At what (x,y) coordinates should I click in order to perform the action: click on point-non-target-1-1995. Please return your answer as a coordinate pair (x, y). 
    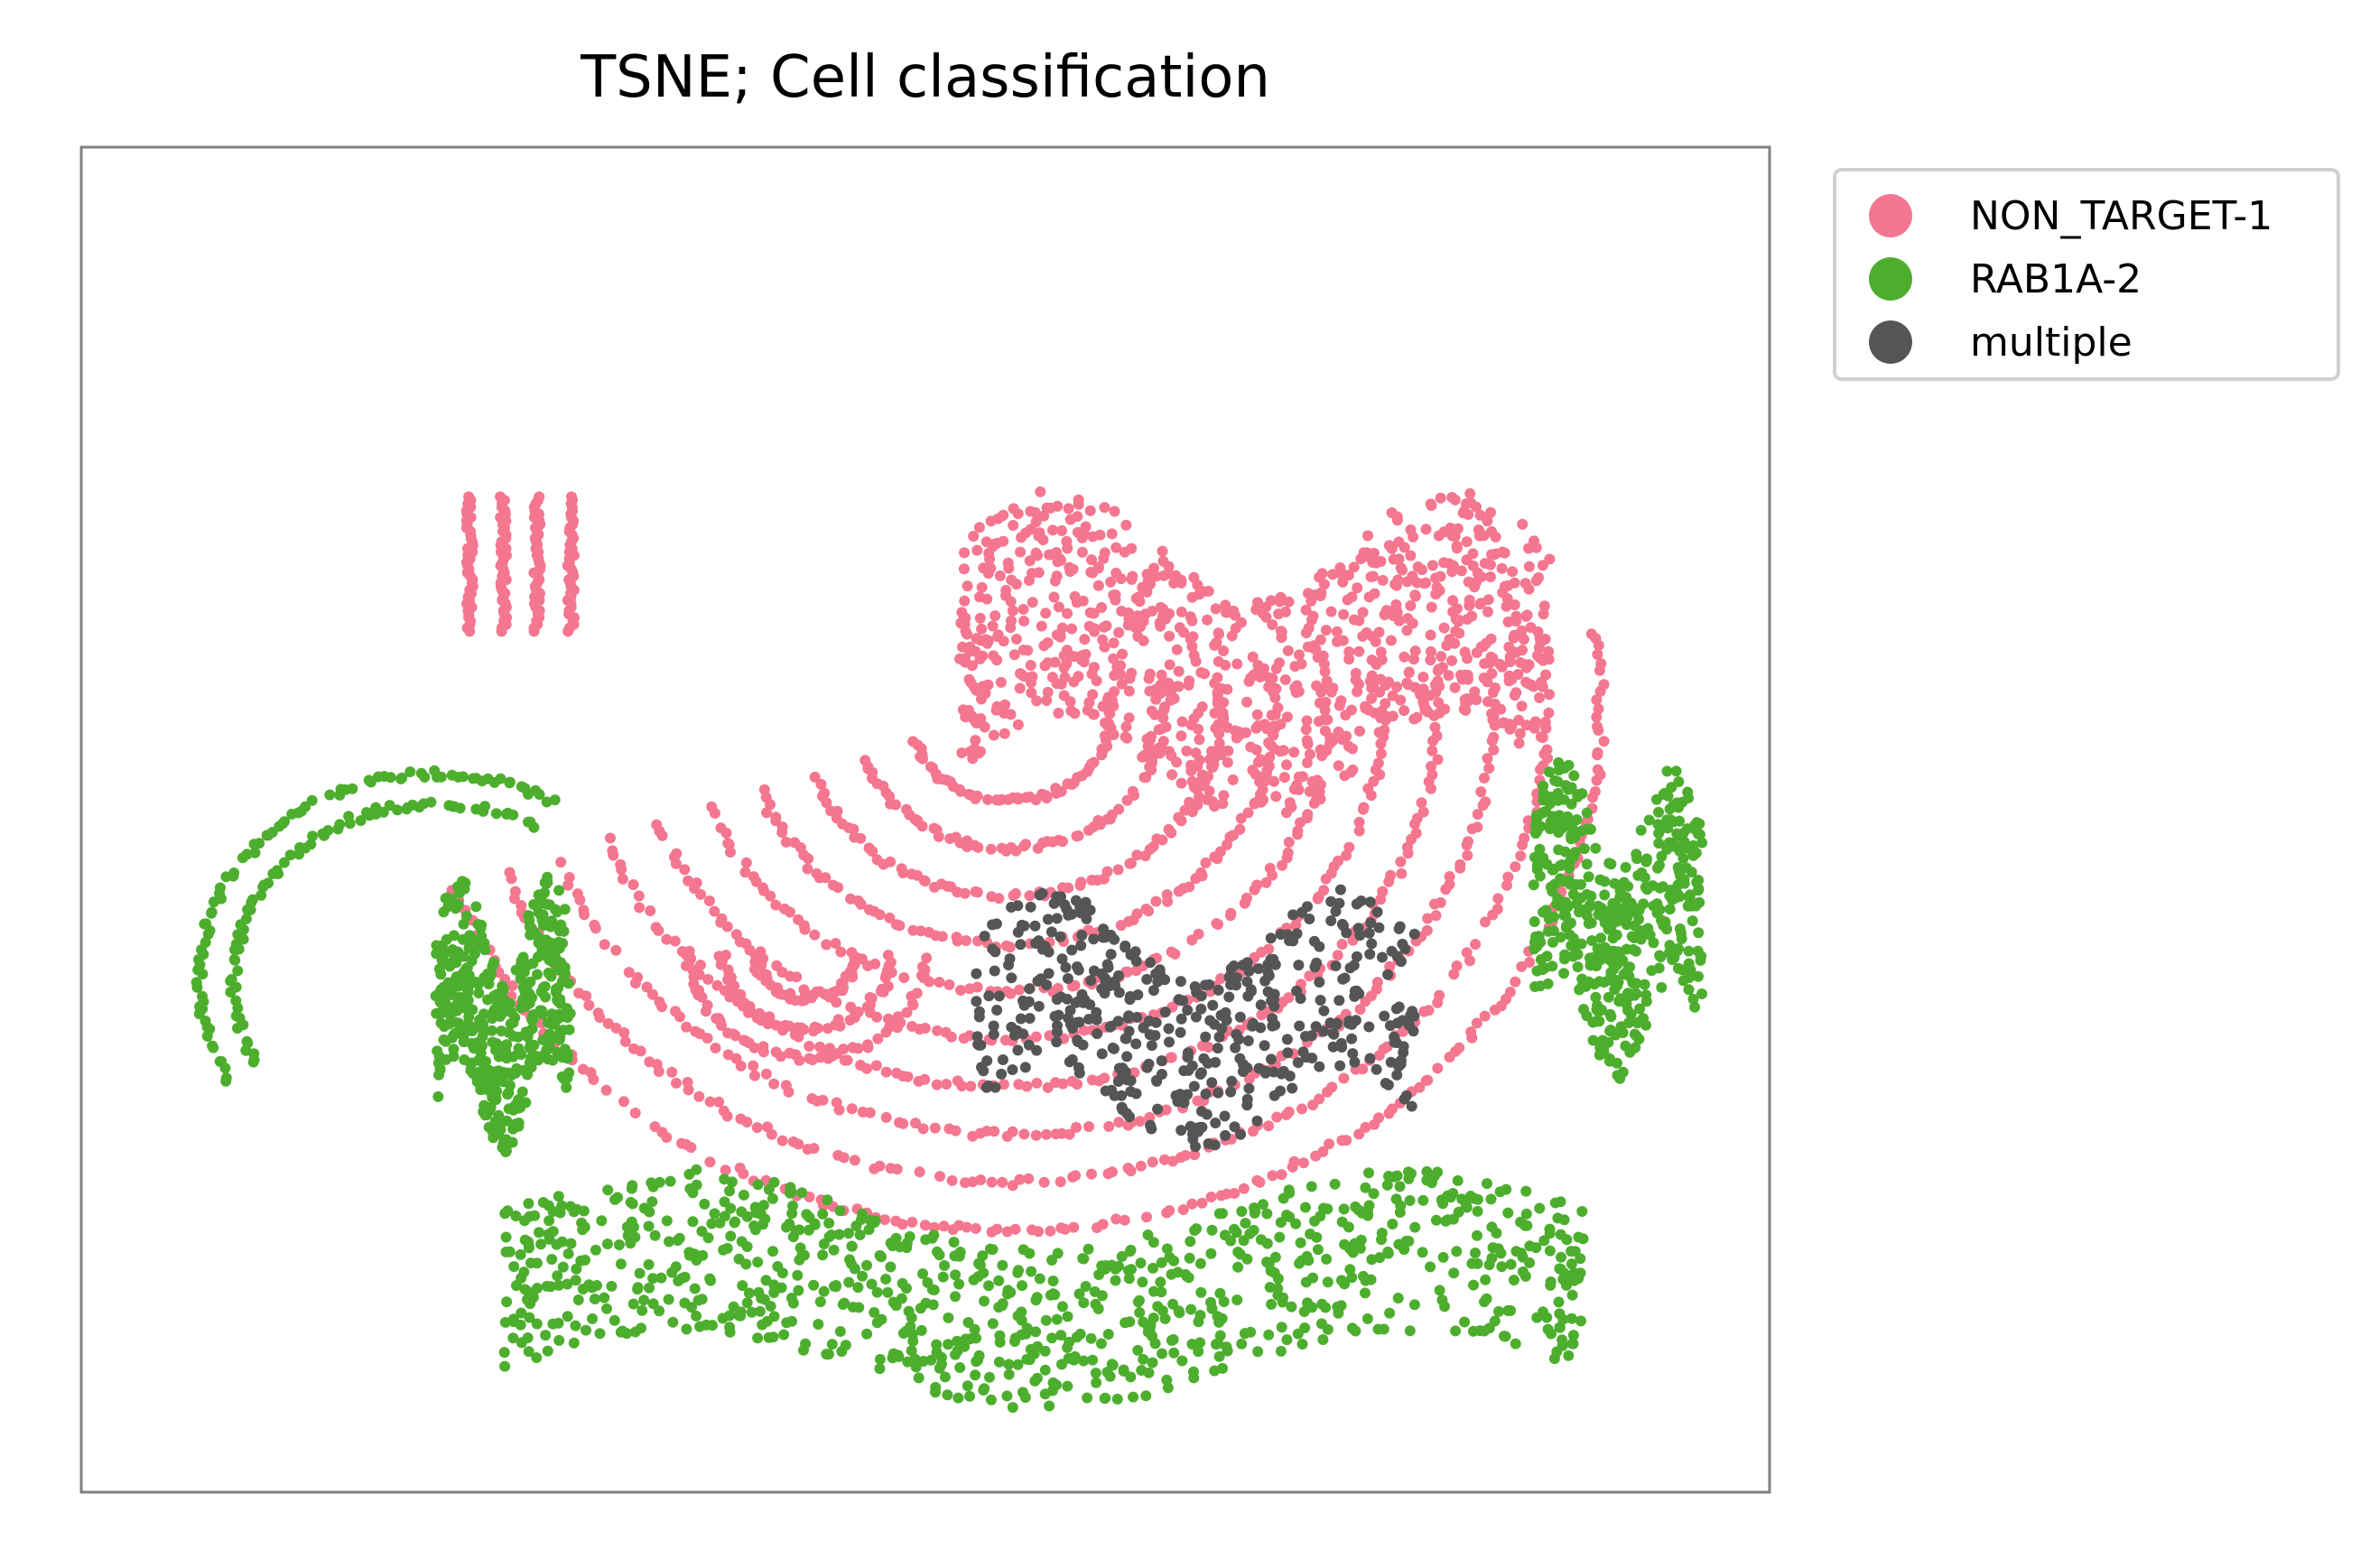
    Looking at the image, I should click on (1114, 734).